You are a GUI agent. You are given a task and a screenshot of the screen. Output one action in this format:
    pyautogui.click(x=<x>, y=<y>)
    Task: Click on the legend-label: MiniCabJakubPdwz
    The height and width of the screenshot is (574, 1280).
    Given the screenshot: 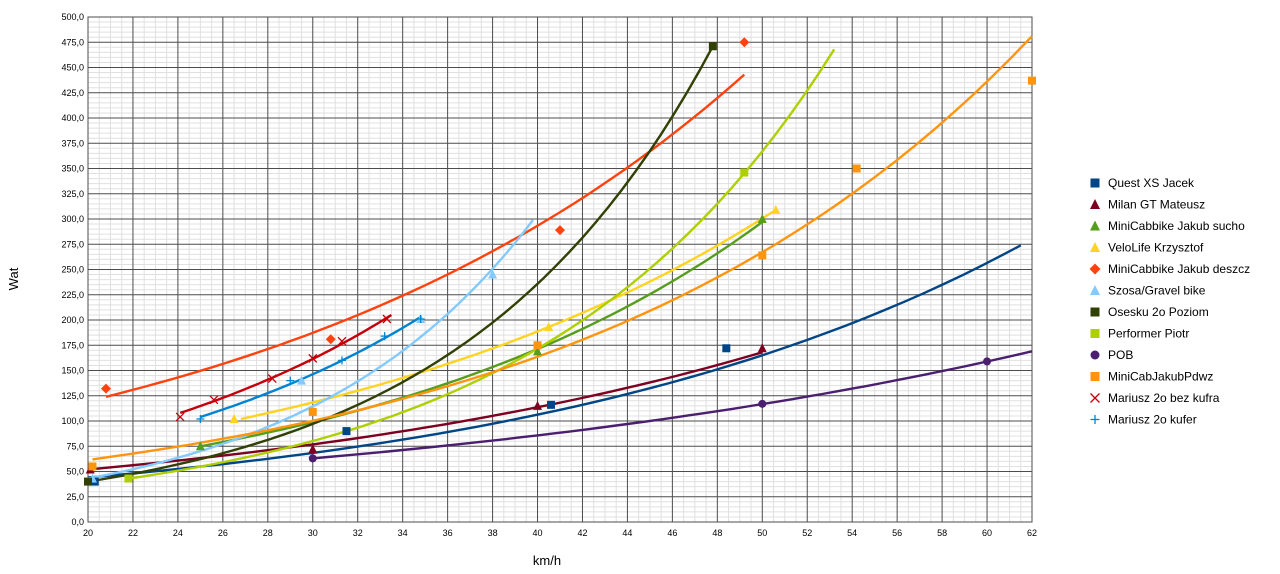 What is the action you would take?
    pyautogui.click(x=1160, y=377)
    